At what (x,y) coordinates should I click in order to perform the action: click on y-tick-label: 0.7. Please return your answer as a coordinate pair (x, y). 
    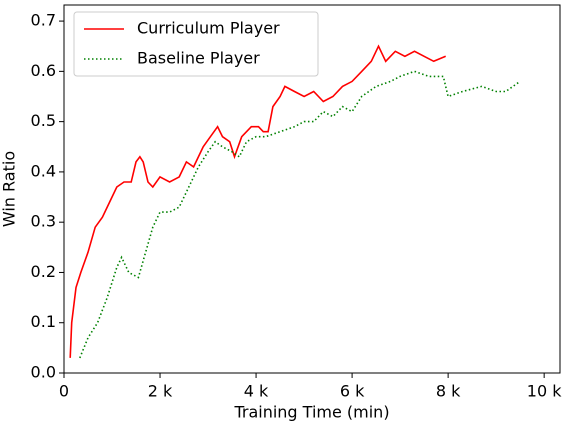
    Looking at the image, I should click on (43, 20).